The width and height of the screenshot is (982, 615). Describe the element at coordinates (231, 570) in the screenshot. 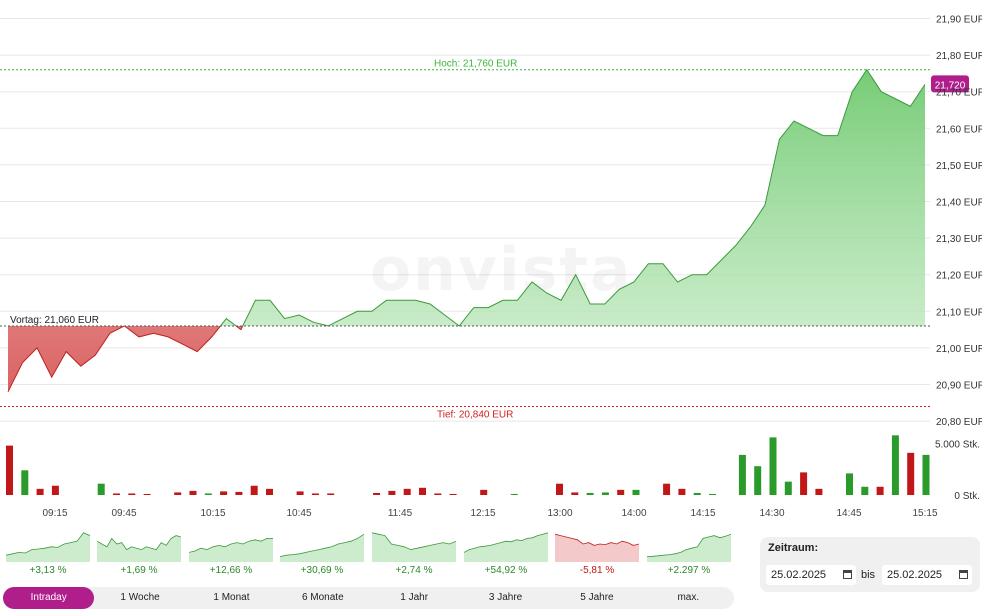

I see `performance-value: +12,66 %` at that location.